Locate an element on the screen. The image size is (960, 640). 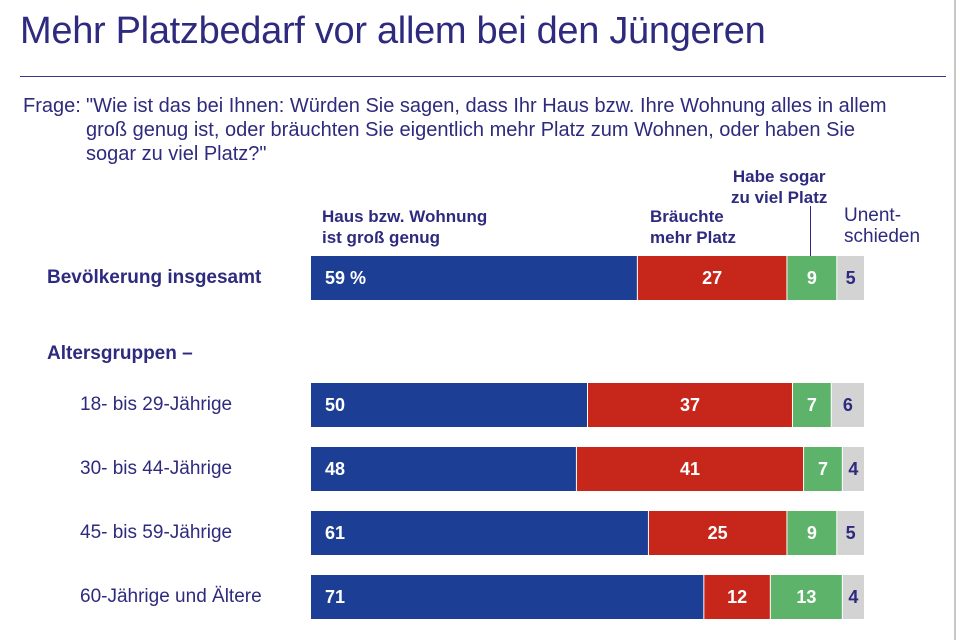
bar-18-29-mehr-platz is located at coordinates (690, 405).